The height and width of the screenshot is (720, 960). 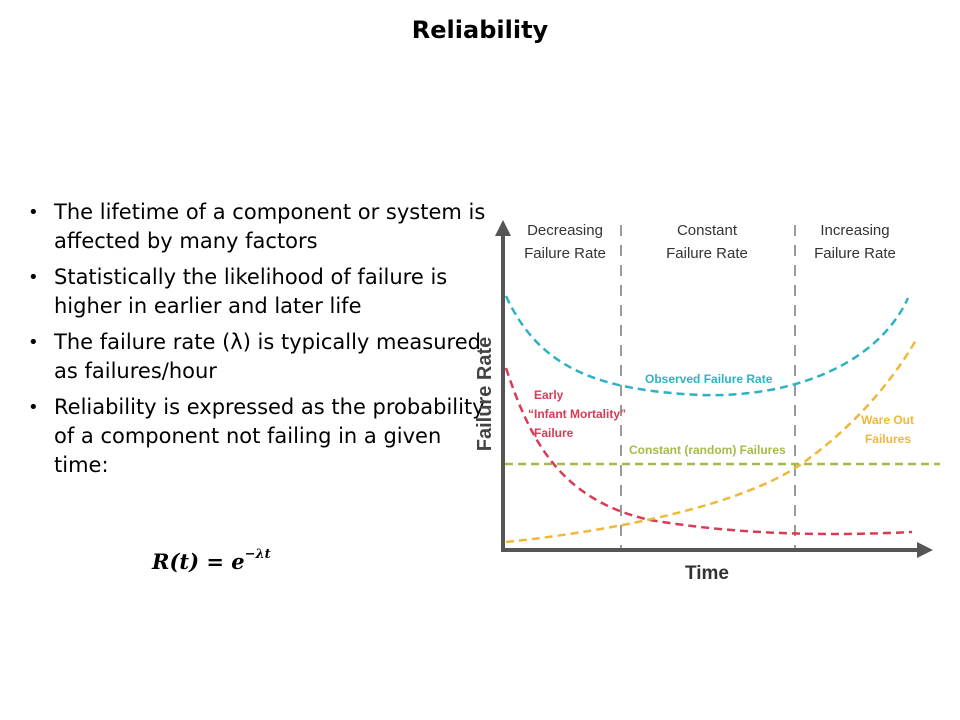 I want to click on observed-failure-curve, so click(x=707, y=346).